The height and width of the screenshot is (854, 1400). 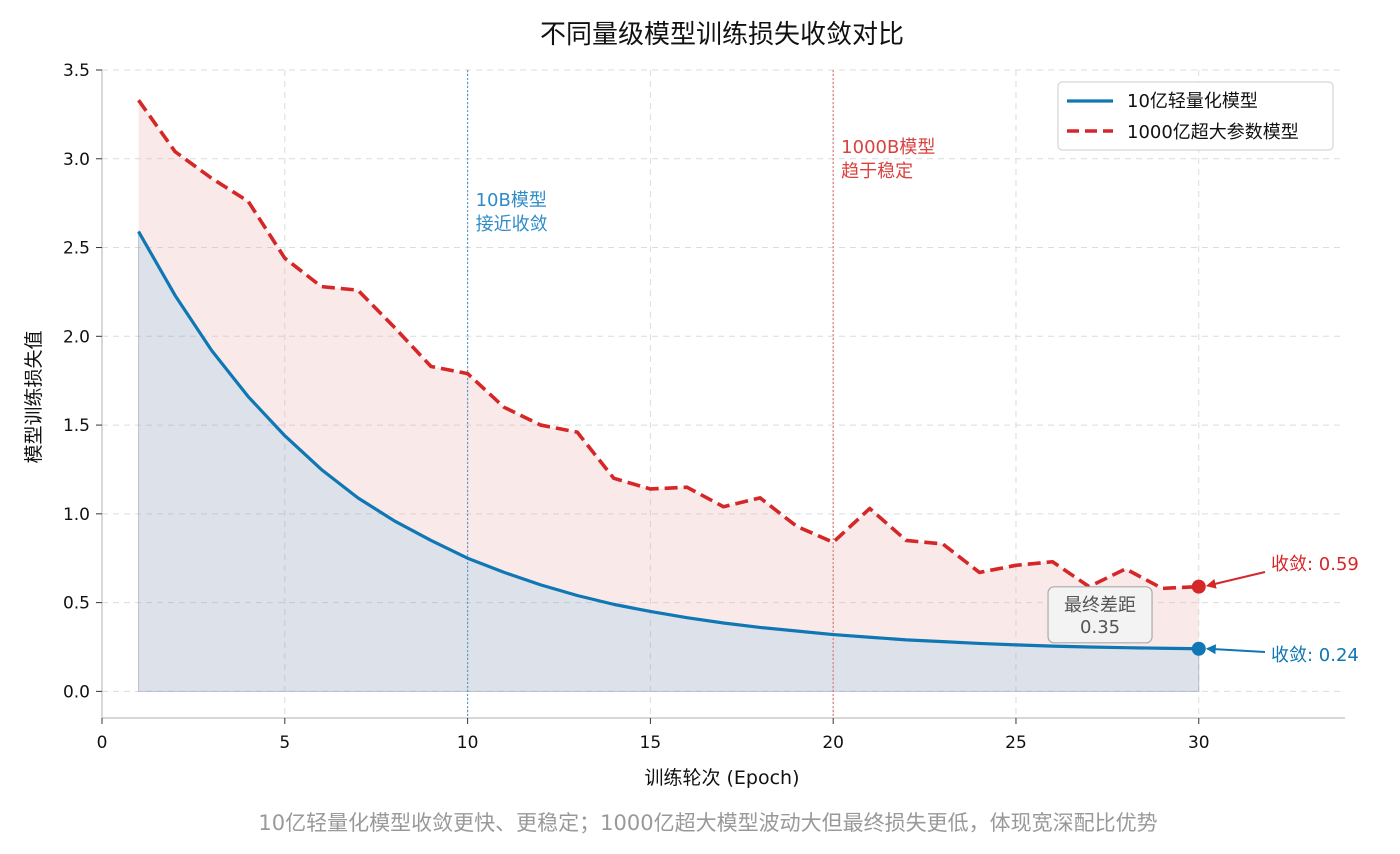 I want to click on legend: 10亿轻量化模型 1000亿超大参数模型, so click(x=1195, y=116).